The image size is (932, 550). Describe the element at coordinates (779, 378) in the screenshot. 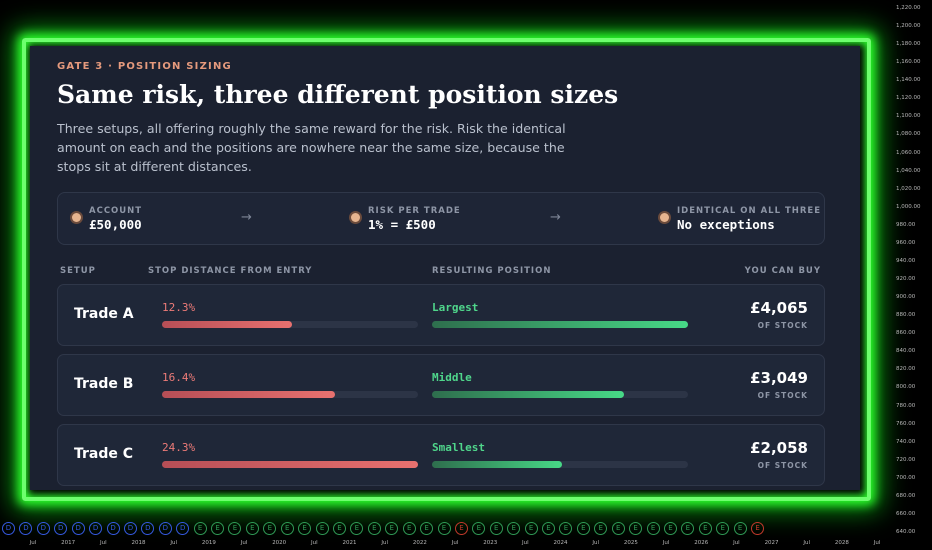

I see `buy-amount: £3,049` at that location.